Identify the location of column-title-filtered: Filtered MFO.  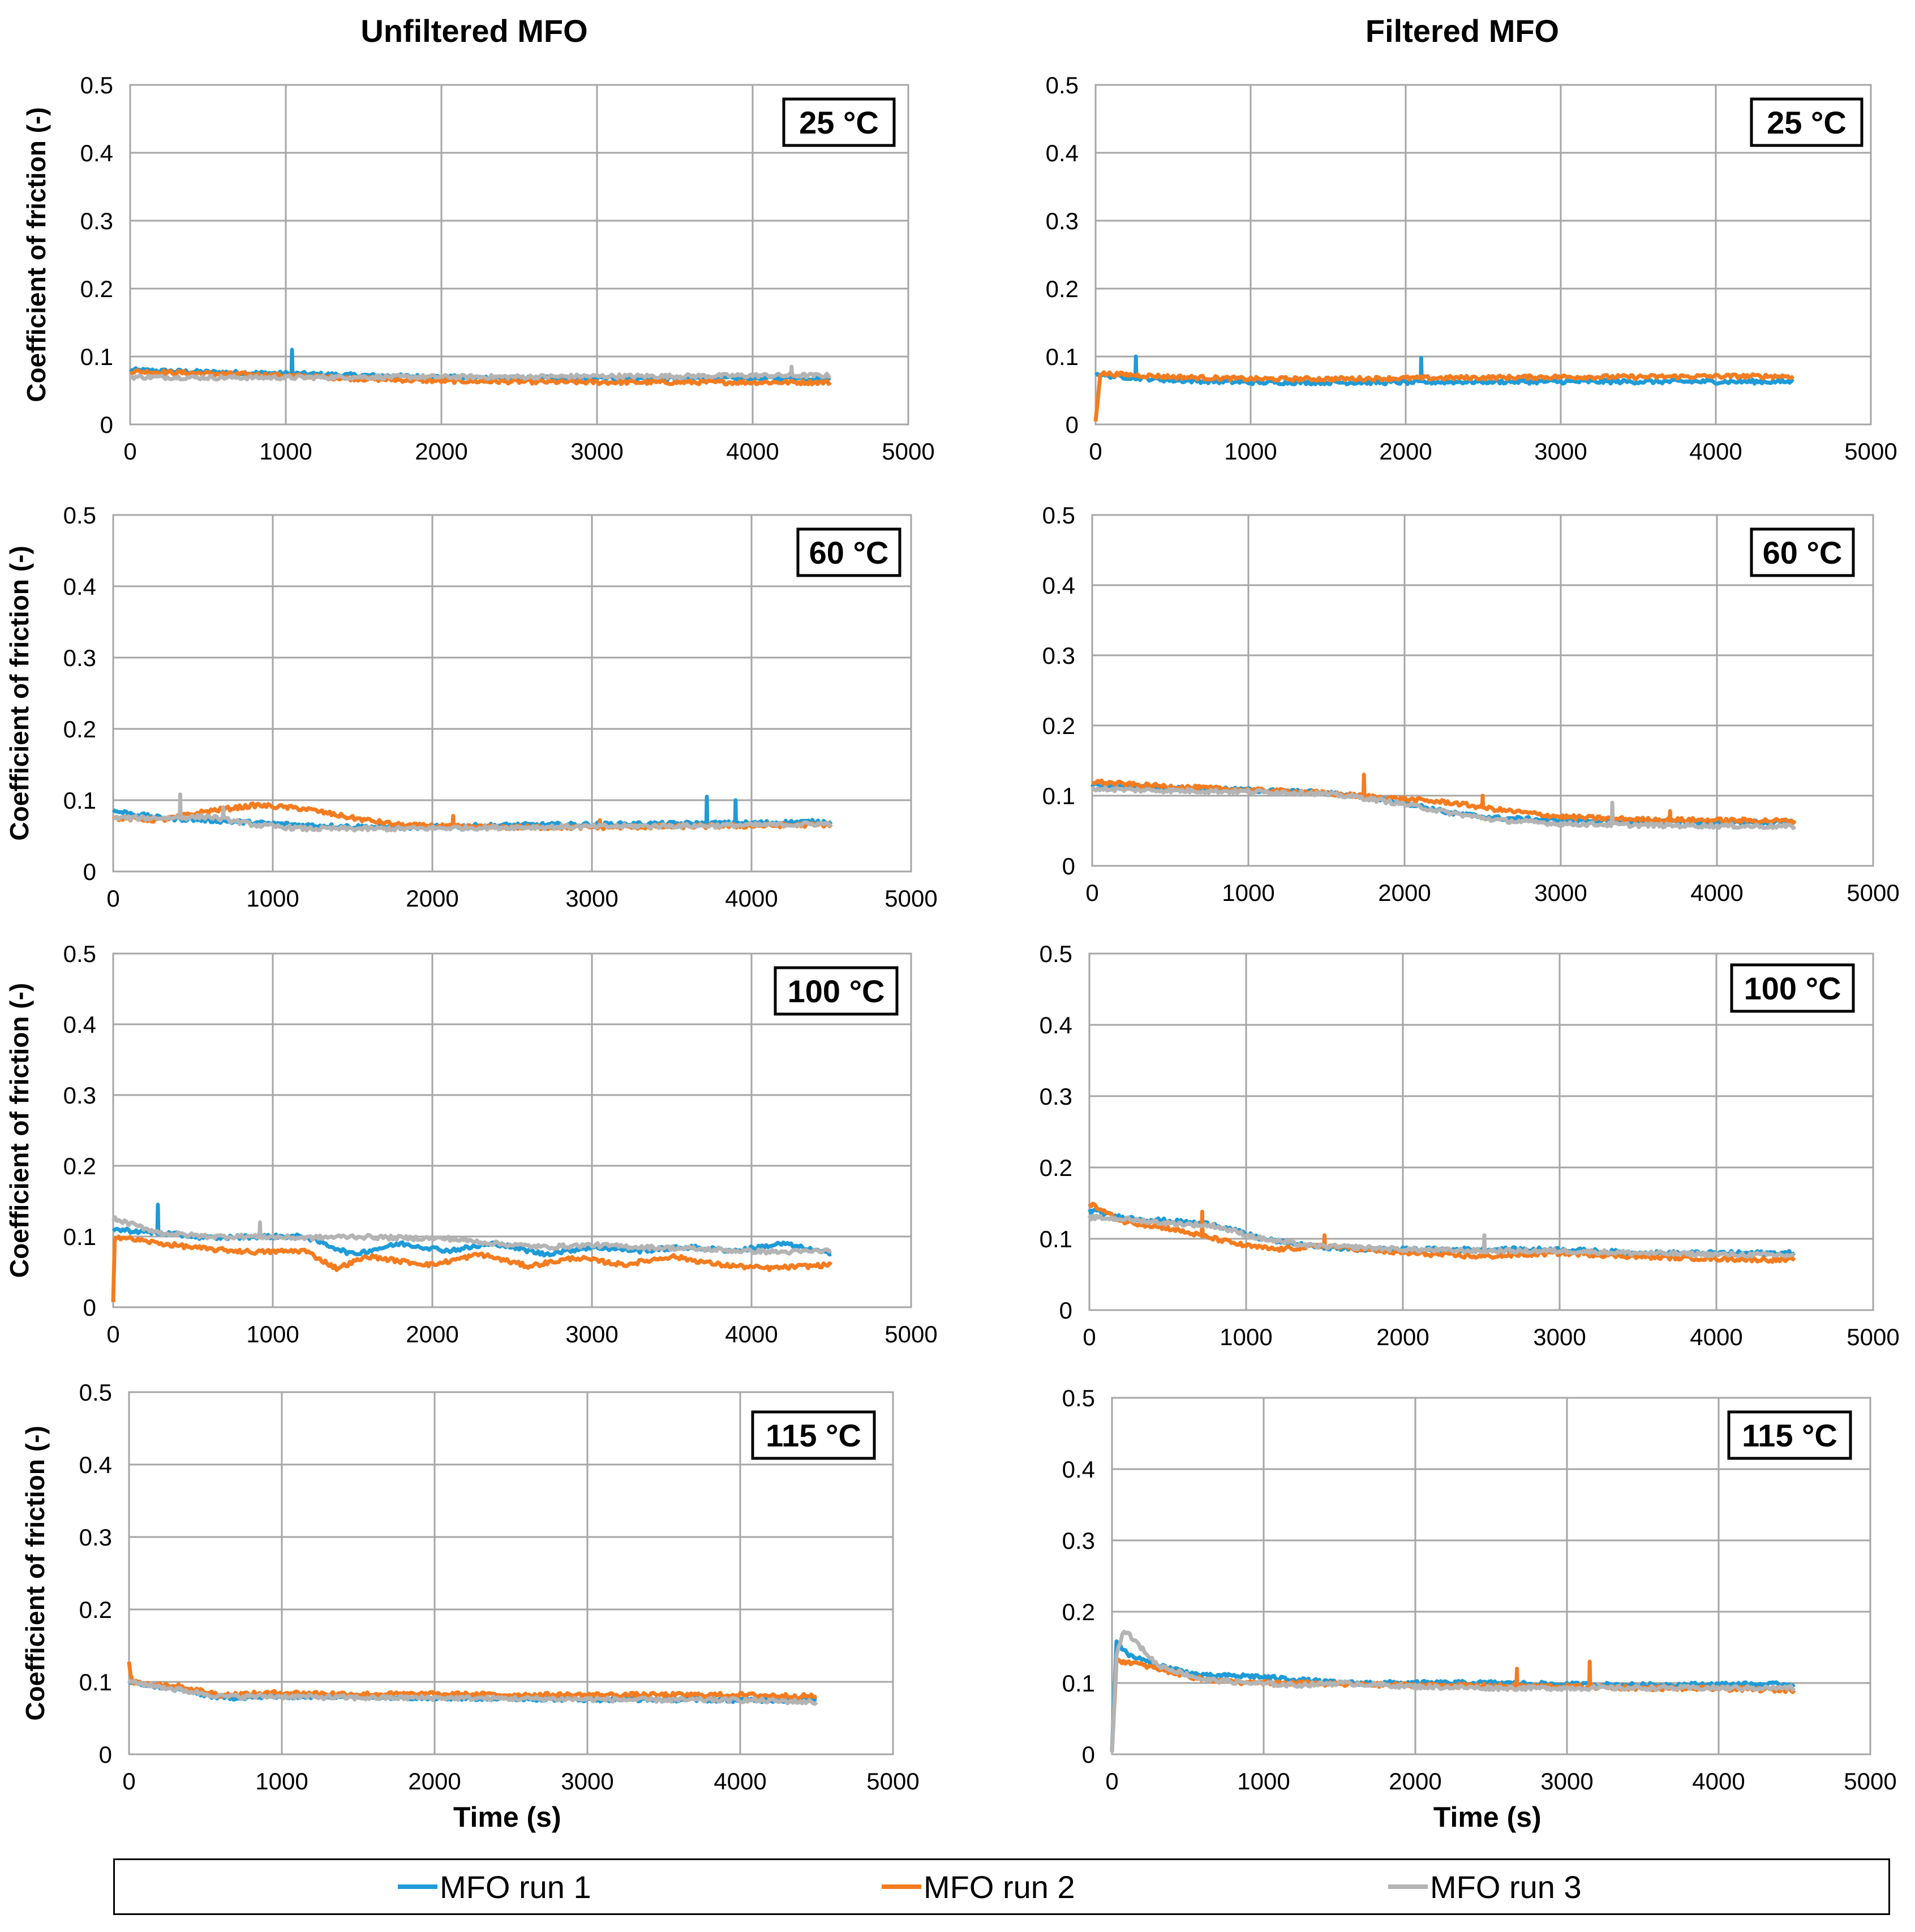
(1462, 31).